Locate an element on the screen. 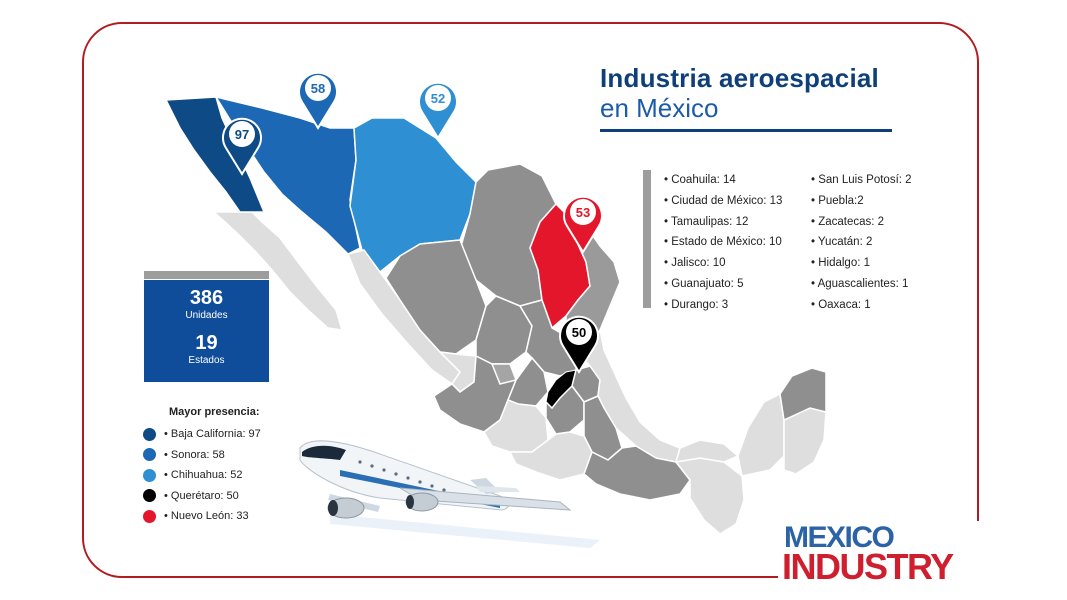 This screenshot has height=600, width=1067. state-entry: • Zacatecas: 2 is located at coordinates (848, 221).